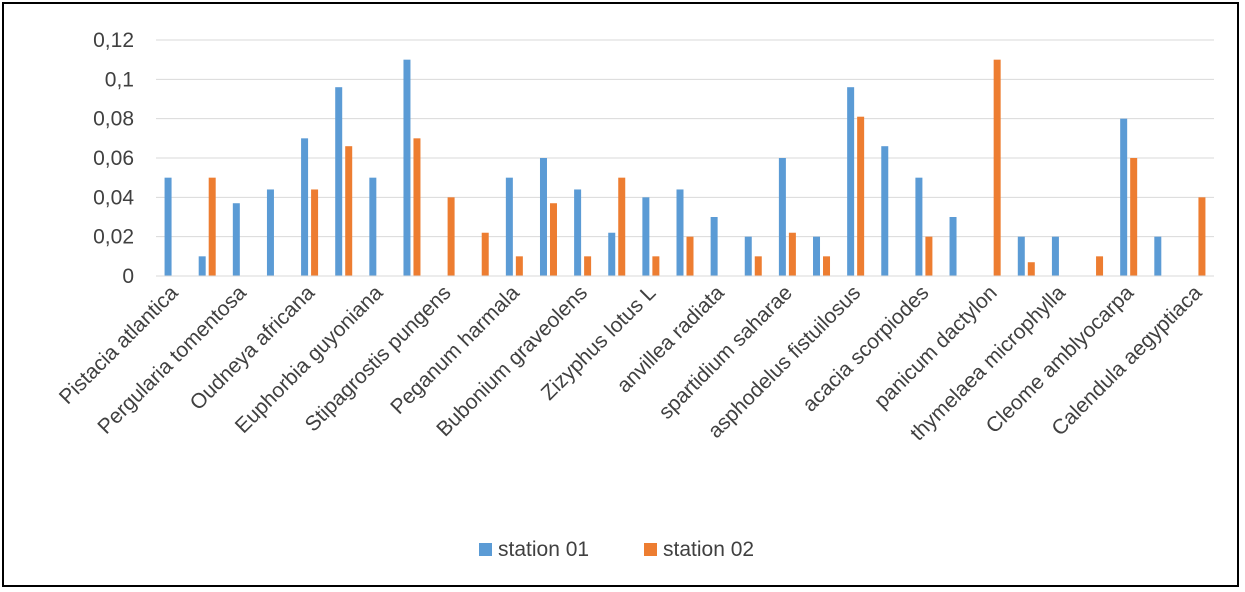 The width and height of the screenshot is (1245, 592). I want to click on y-tick-label: 0,1, so click(119, 79).